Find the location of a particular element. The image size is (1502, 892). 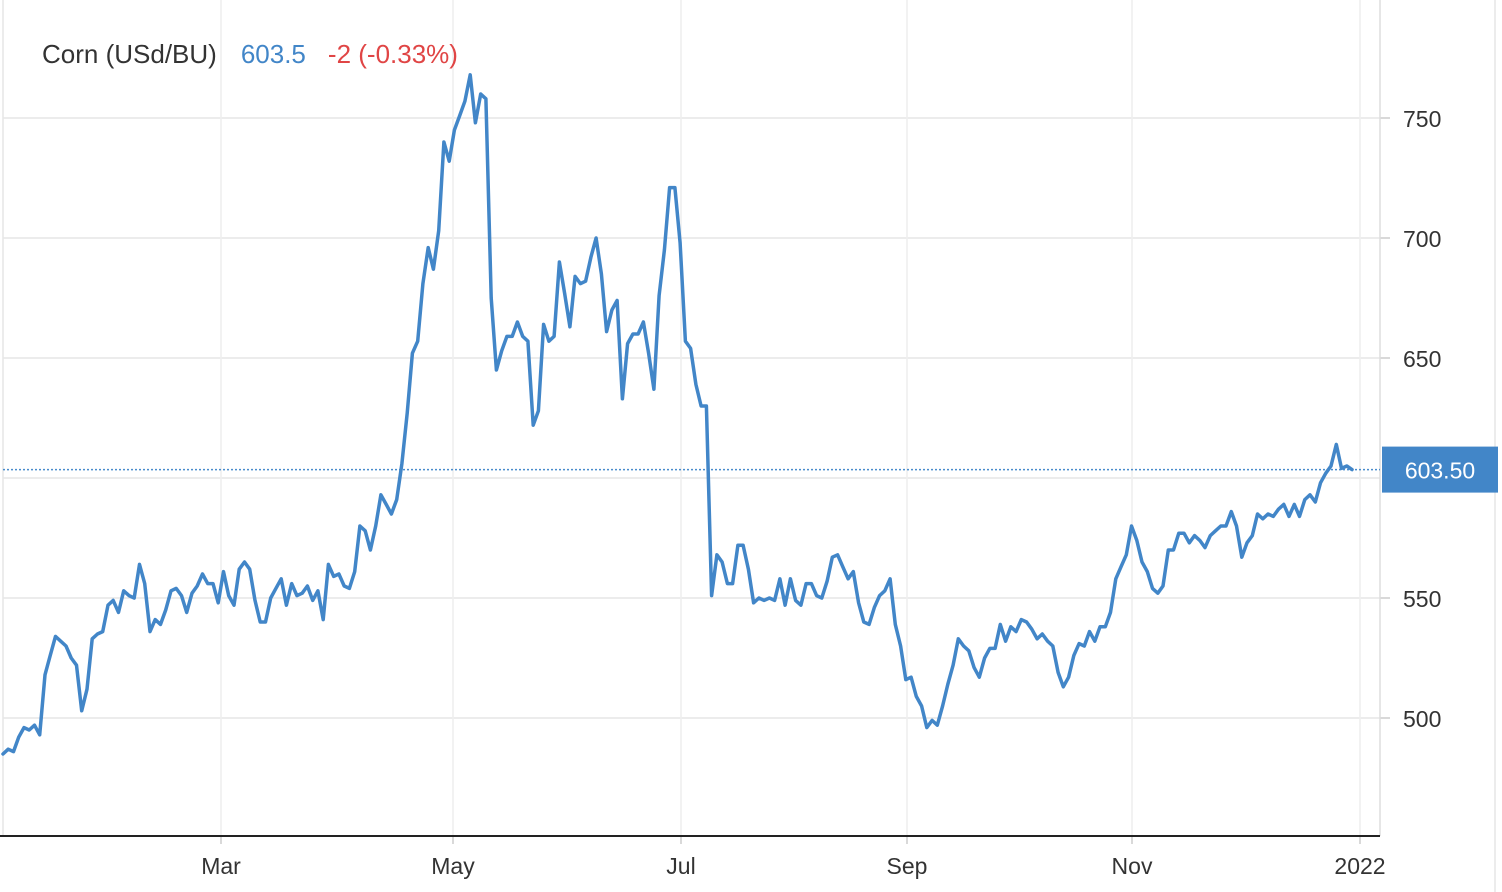

x-tick-label: Mar is located at coordinates (221, 866).